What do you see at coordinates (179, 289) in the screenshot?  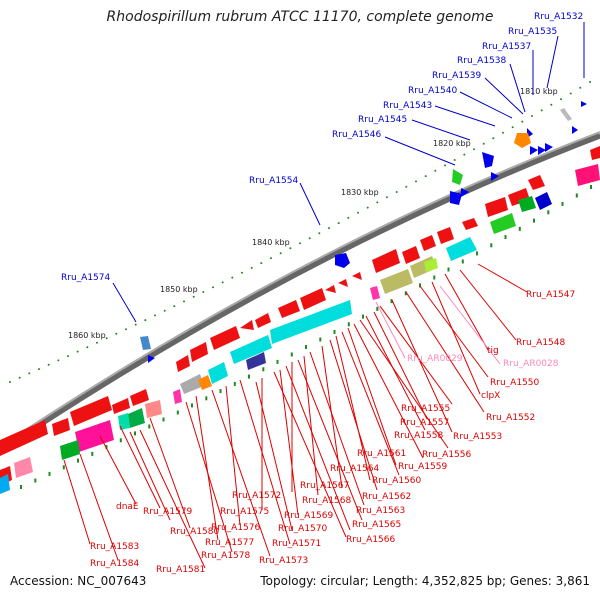 I see `scale-label-1850: 1850 kbp` at bounding box center [179, 289].